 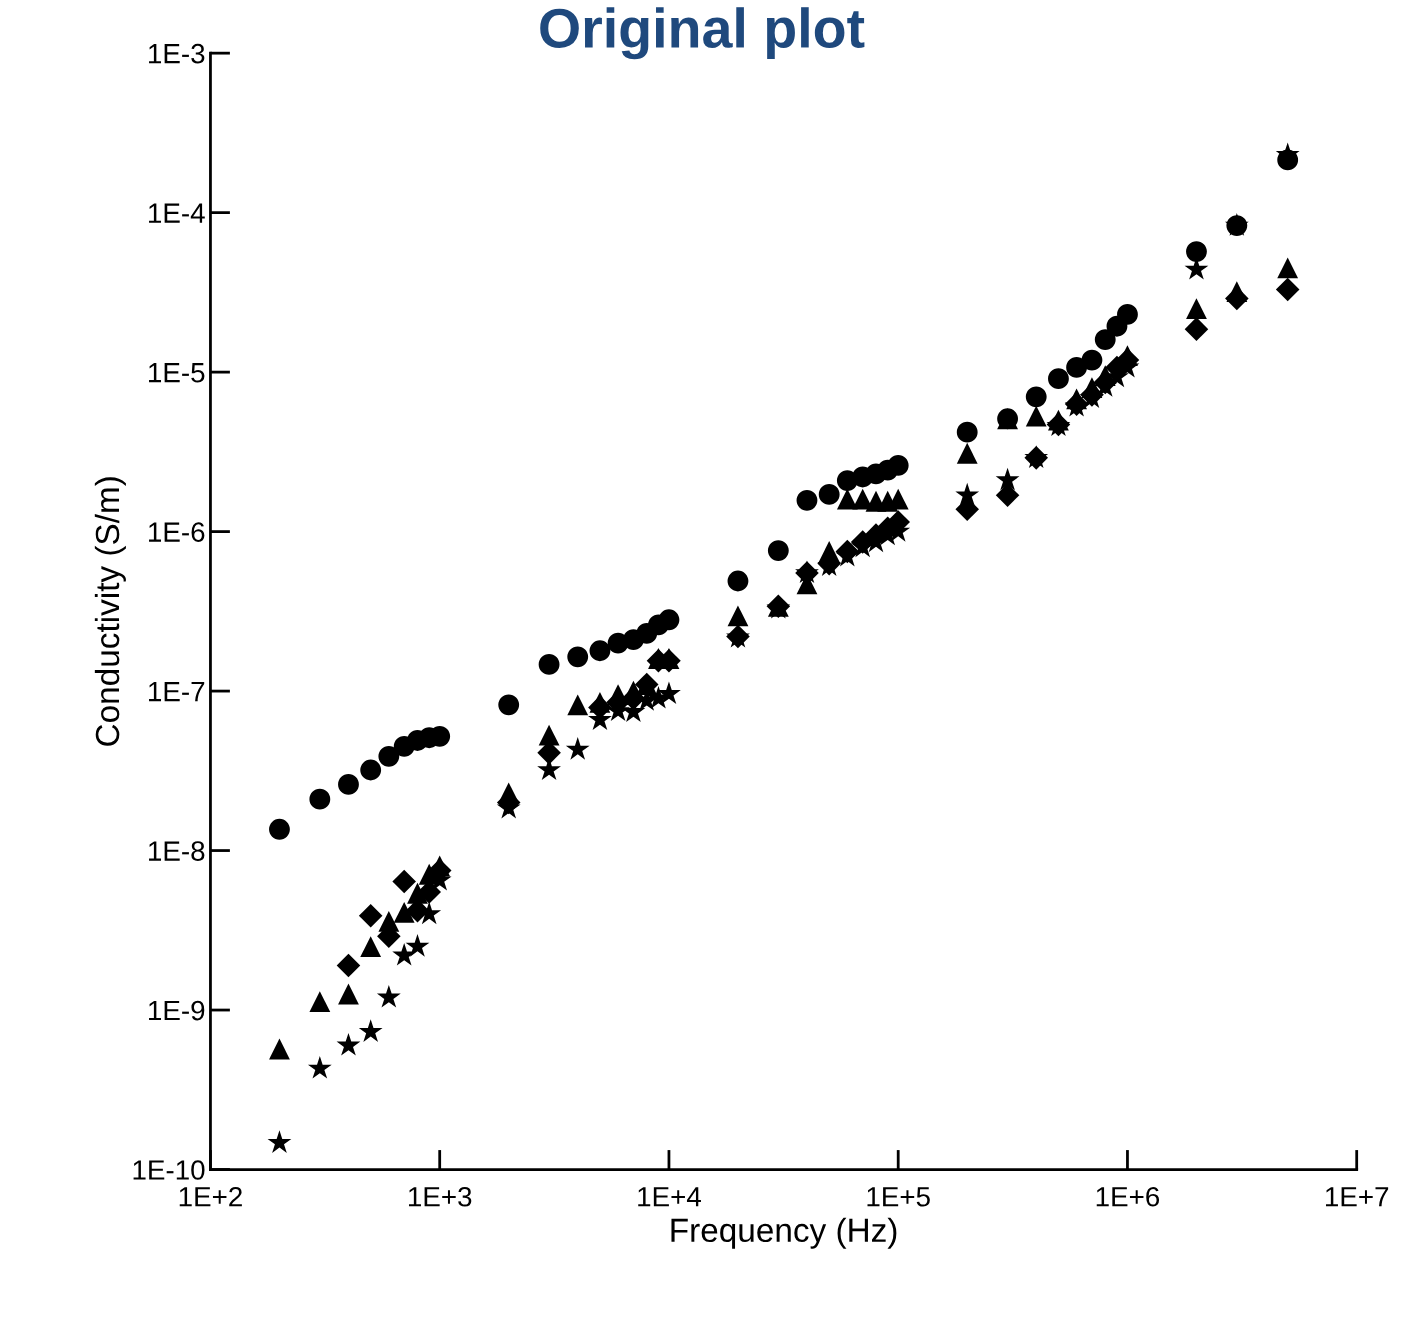 I want to click on y-tick-label: 1E-7, so click(x=177, y=692).